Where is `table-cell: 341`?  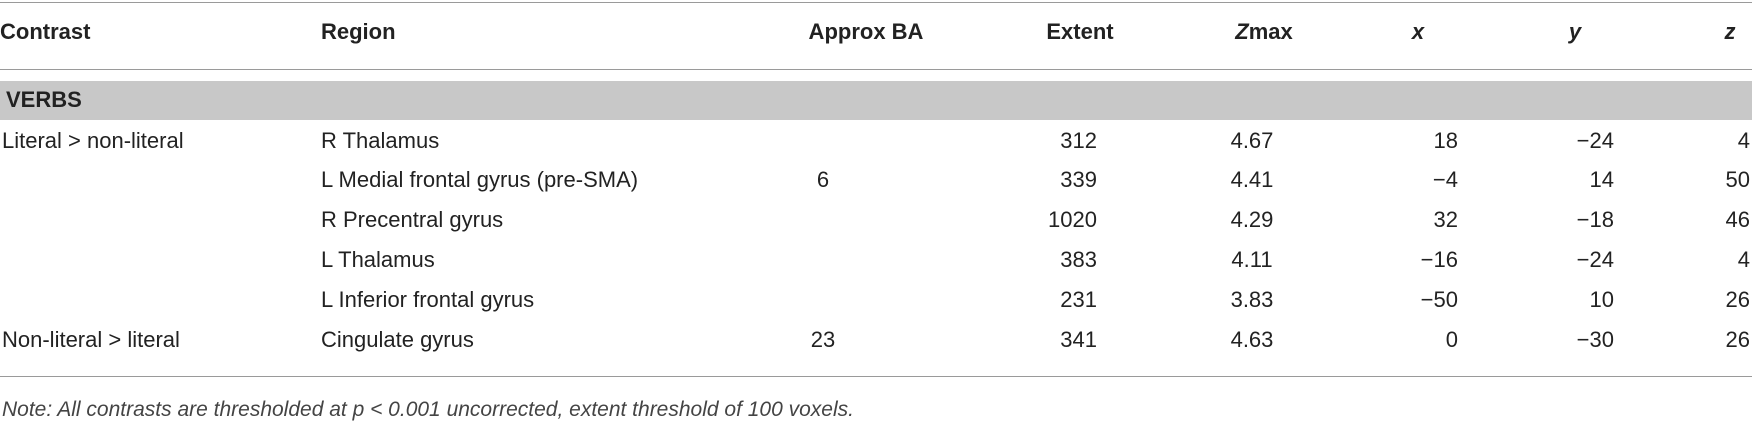
table-cell: 341 is located at coordinates (1078, 339).